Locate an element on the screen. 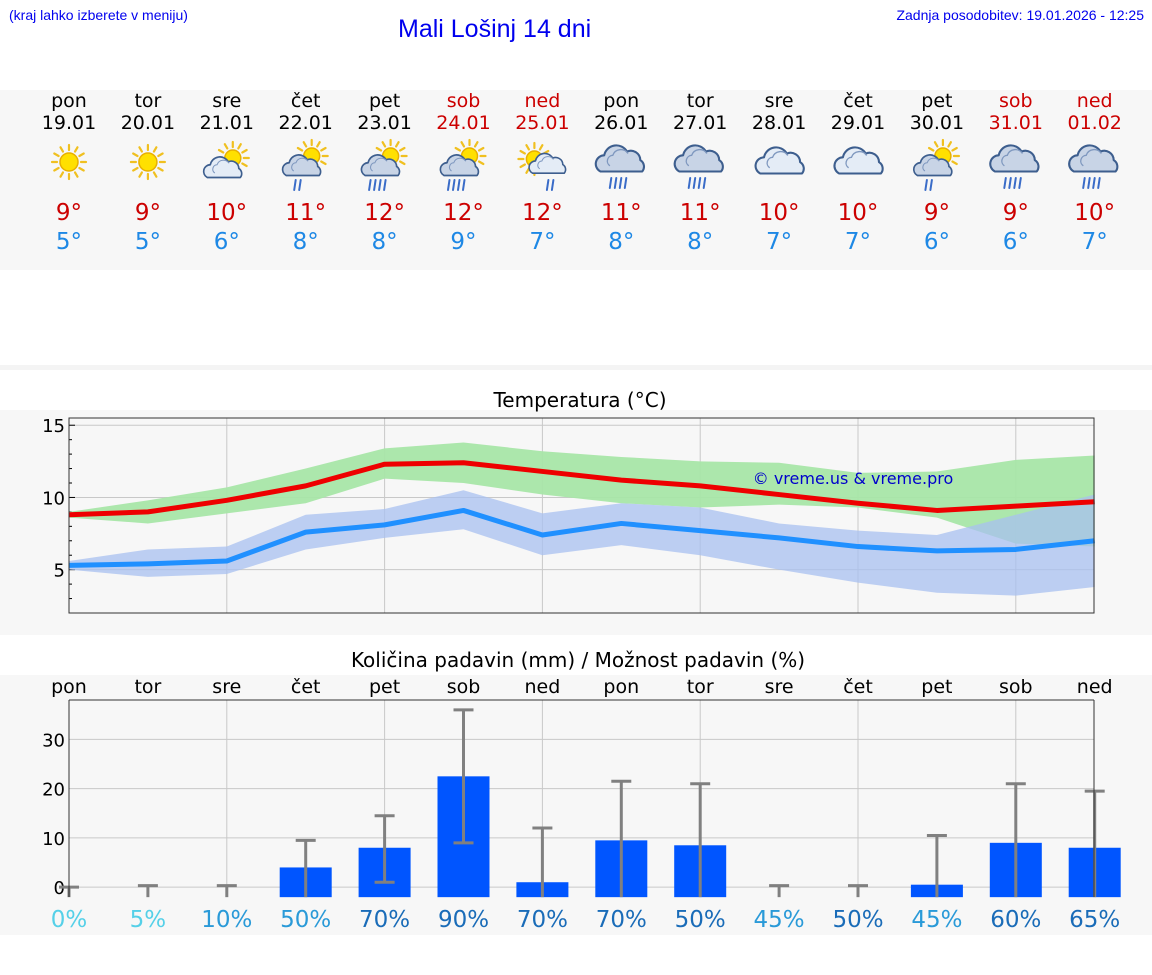  day-date: 01.02 is located at coordinates (1094, 123).